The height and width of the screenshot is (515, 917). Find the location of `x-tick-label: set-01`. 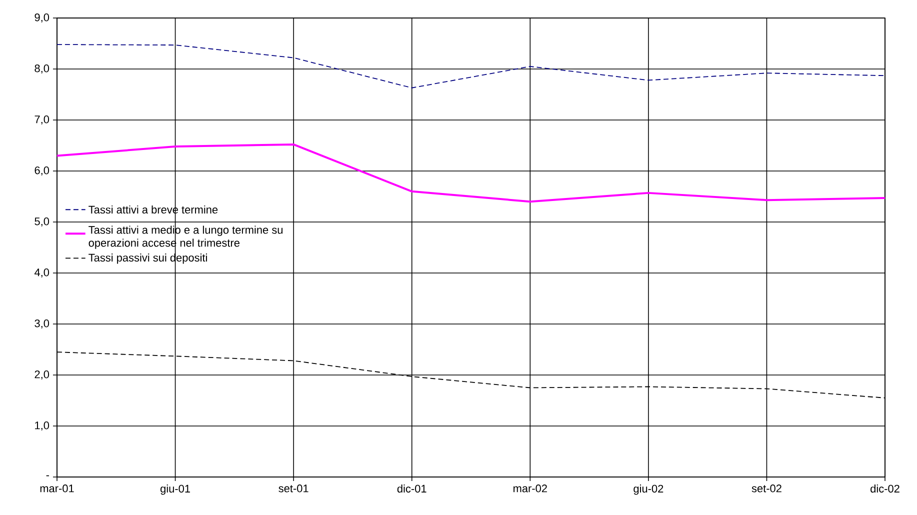

x-tick-label: set-01 is located at coordinates (293, 488).